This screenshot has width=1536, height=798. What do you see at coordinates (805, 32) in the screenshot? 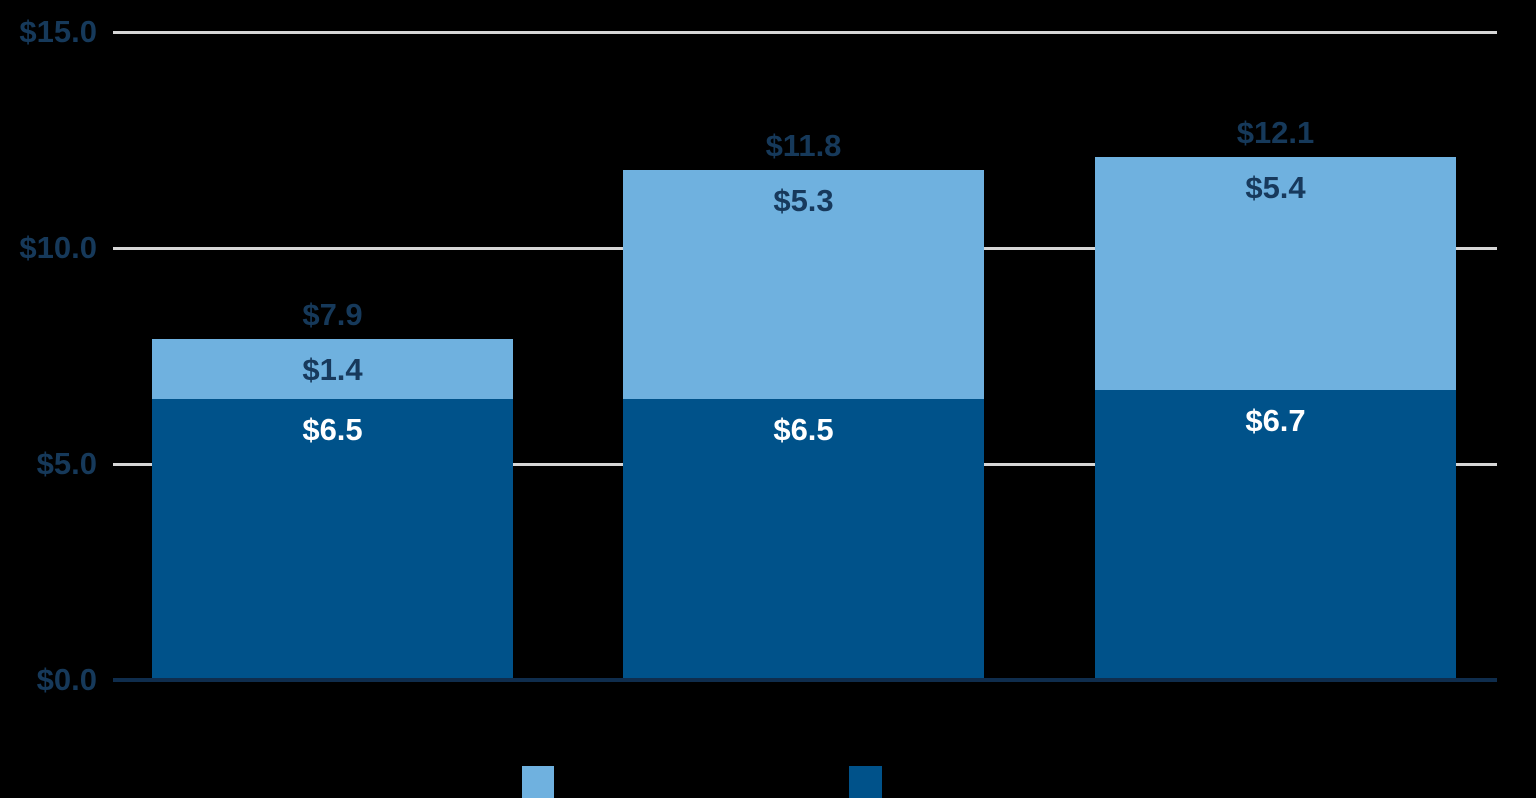
I see `gridline` at bounding box center [805, 32].